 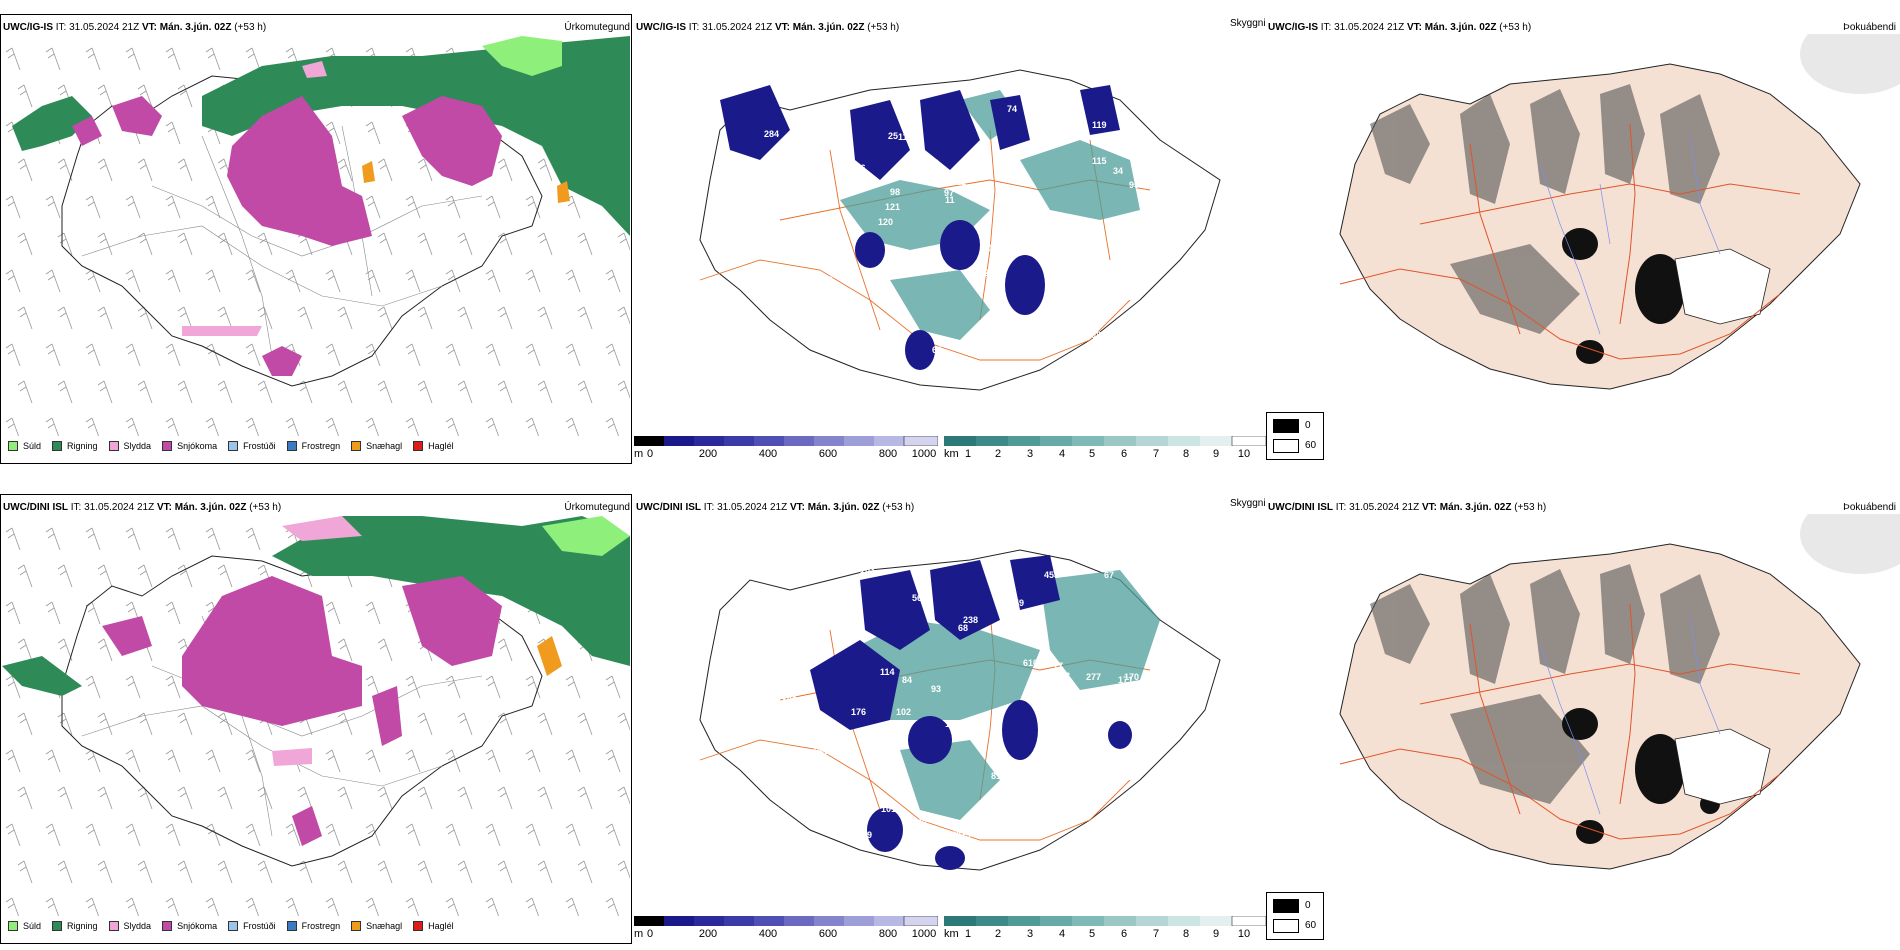 What do you see at coordinates (1118, 171) in the screenshot?
I see `cloud-base-value: 34` at bounding box center [1118, 171].